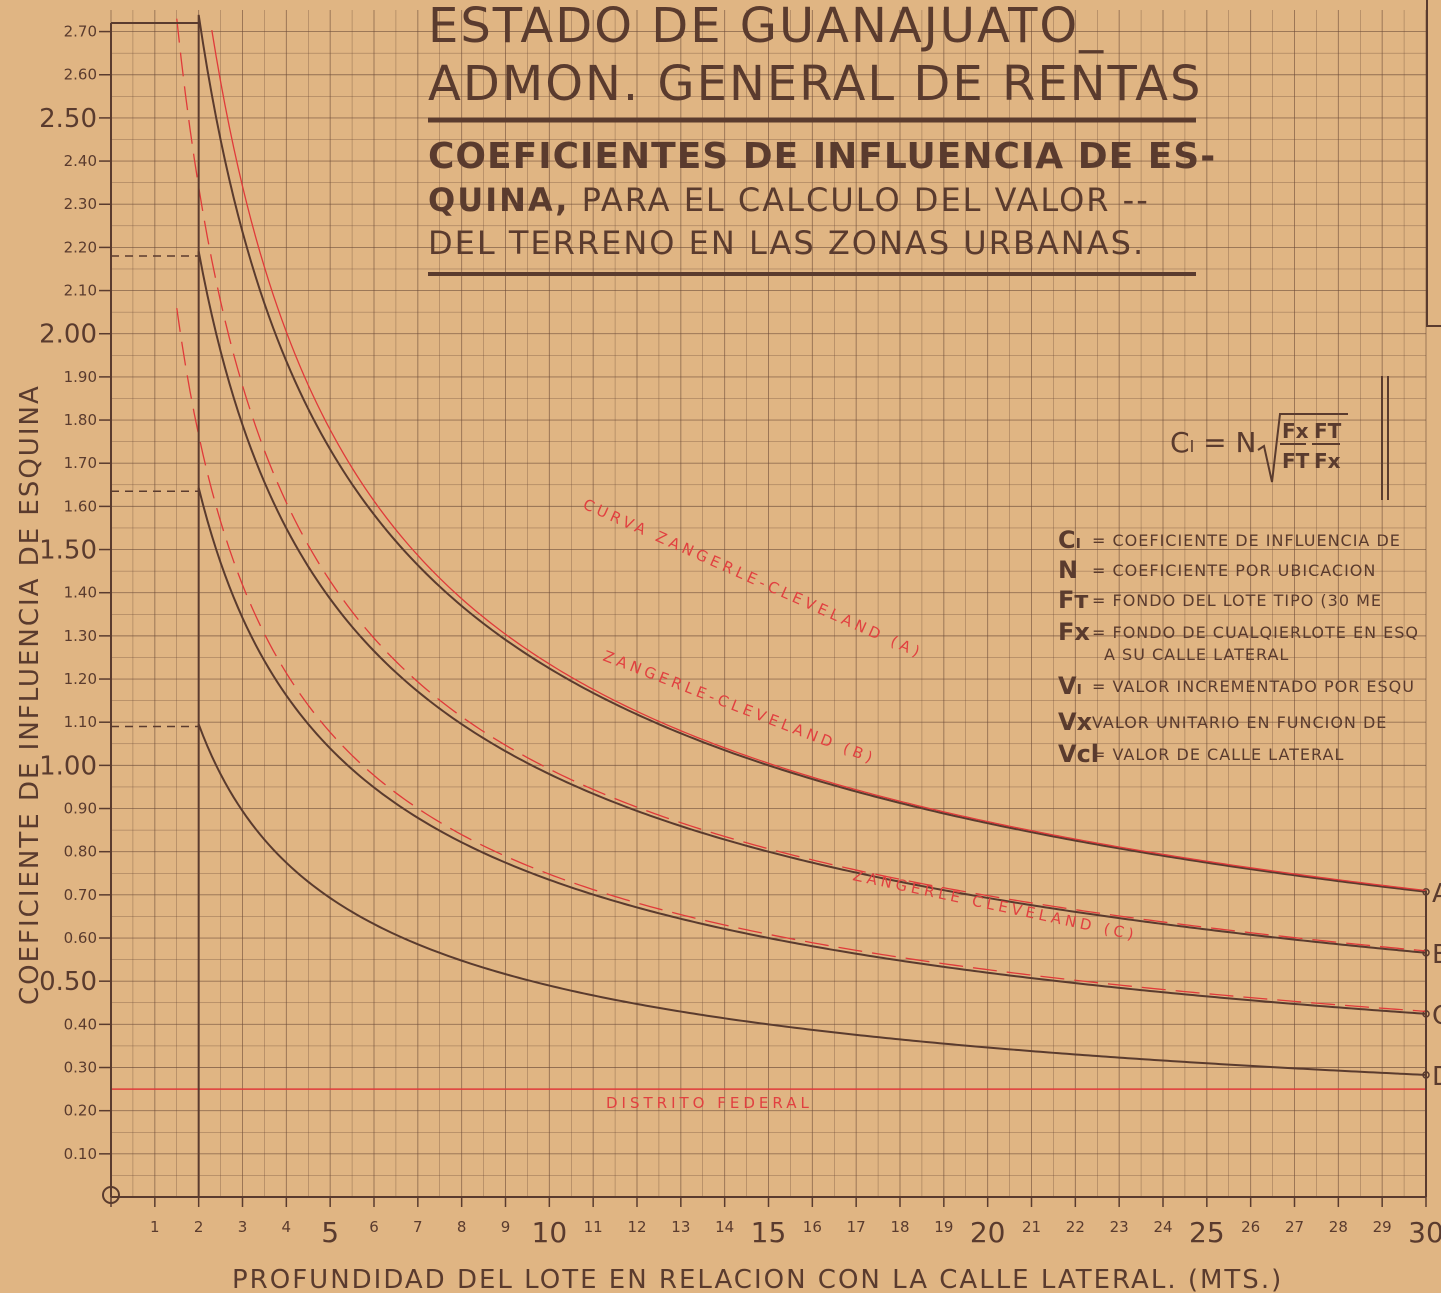 The image size is (1441, 1293). I want to click on subtitle-line-3: DEL TERRENO EN LAS ZONAS URBANAS., so click(786, 243).